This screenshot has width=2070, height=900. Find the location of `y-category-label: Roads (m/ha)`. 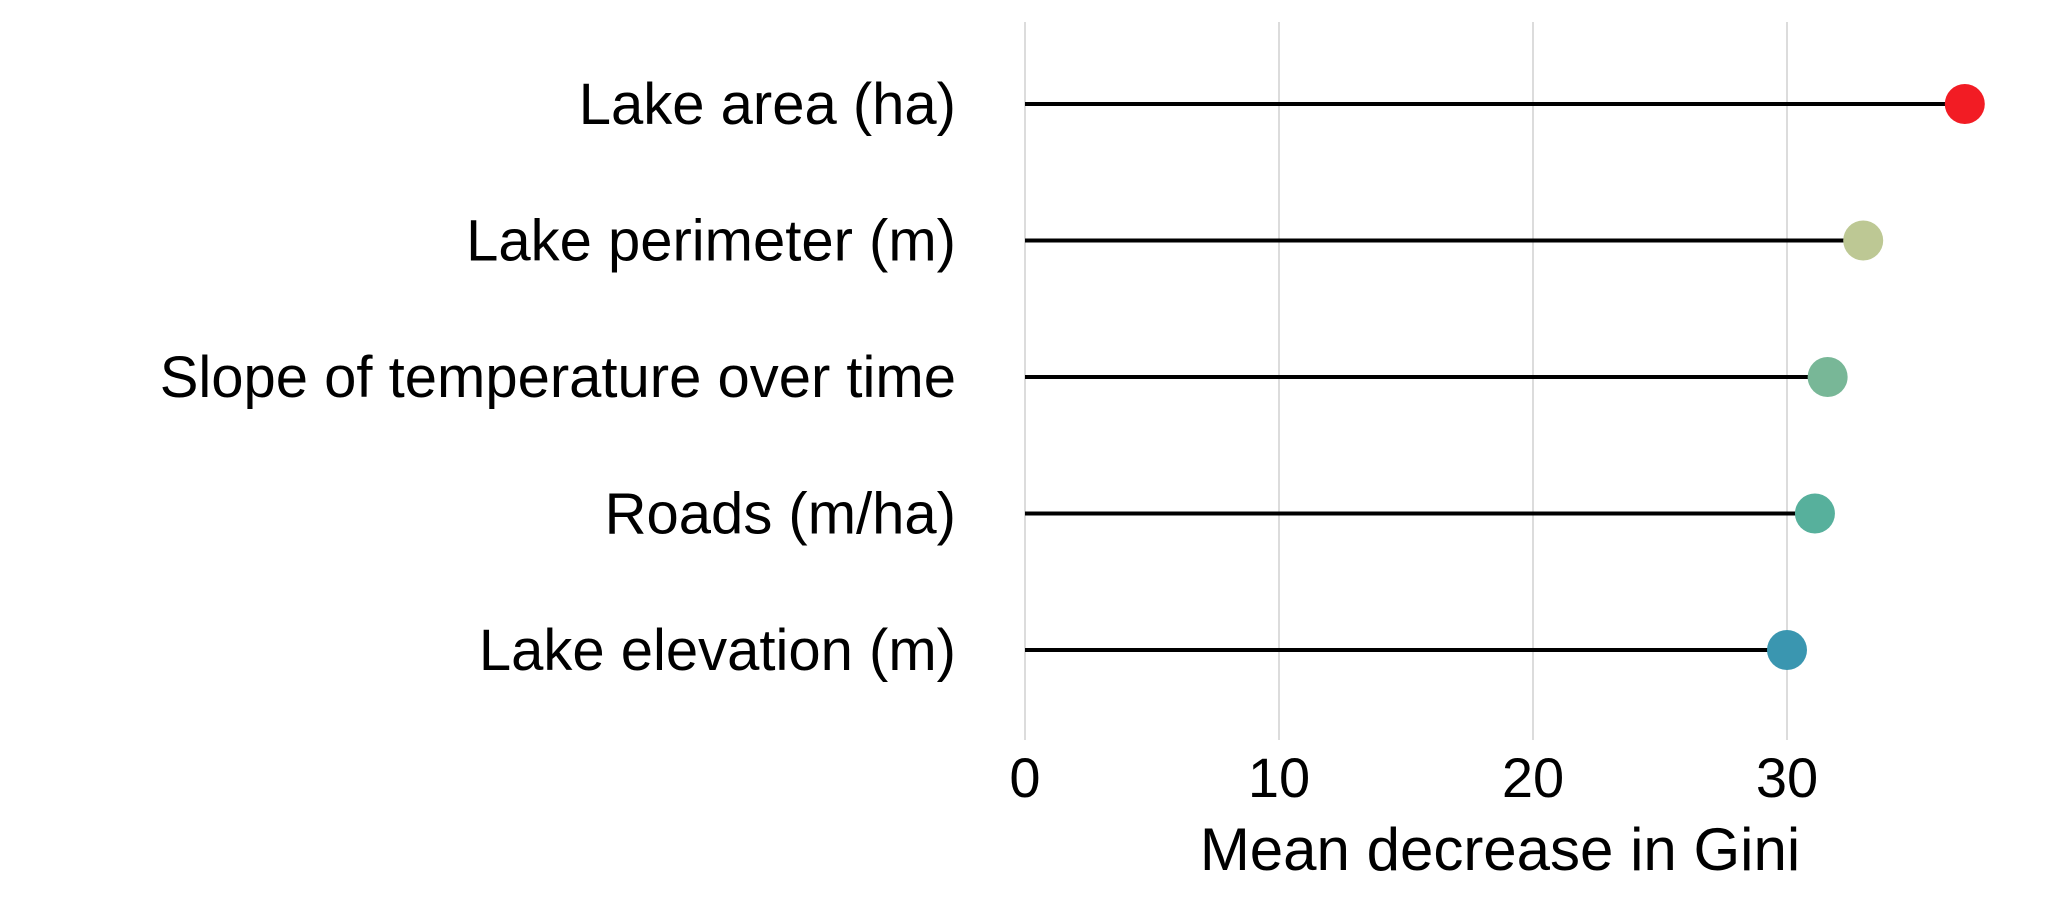

y-category-label: Roads (m/ha) is located at coordinates (780, 514).